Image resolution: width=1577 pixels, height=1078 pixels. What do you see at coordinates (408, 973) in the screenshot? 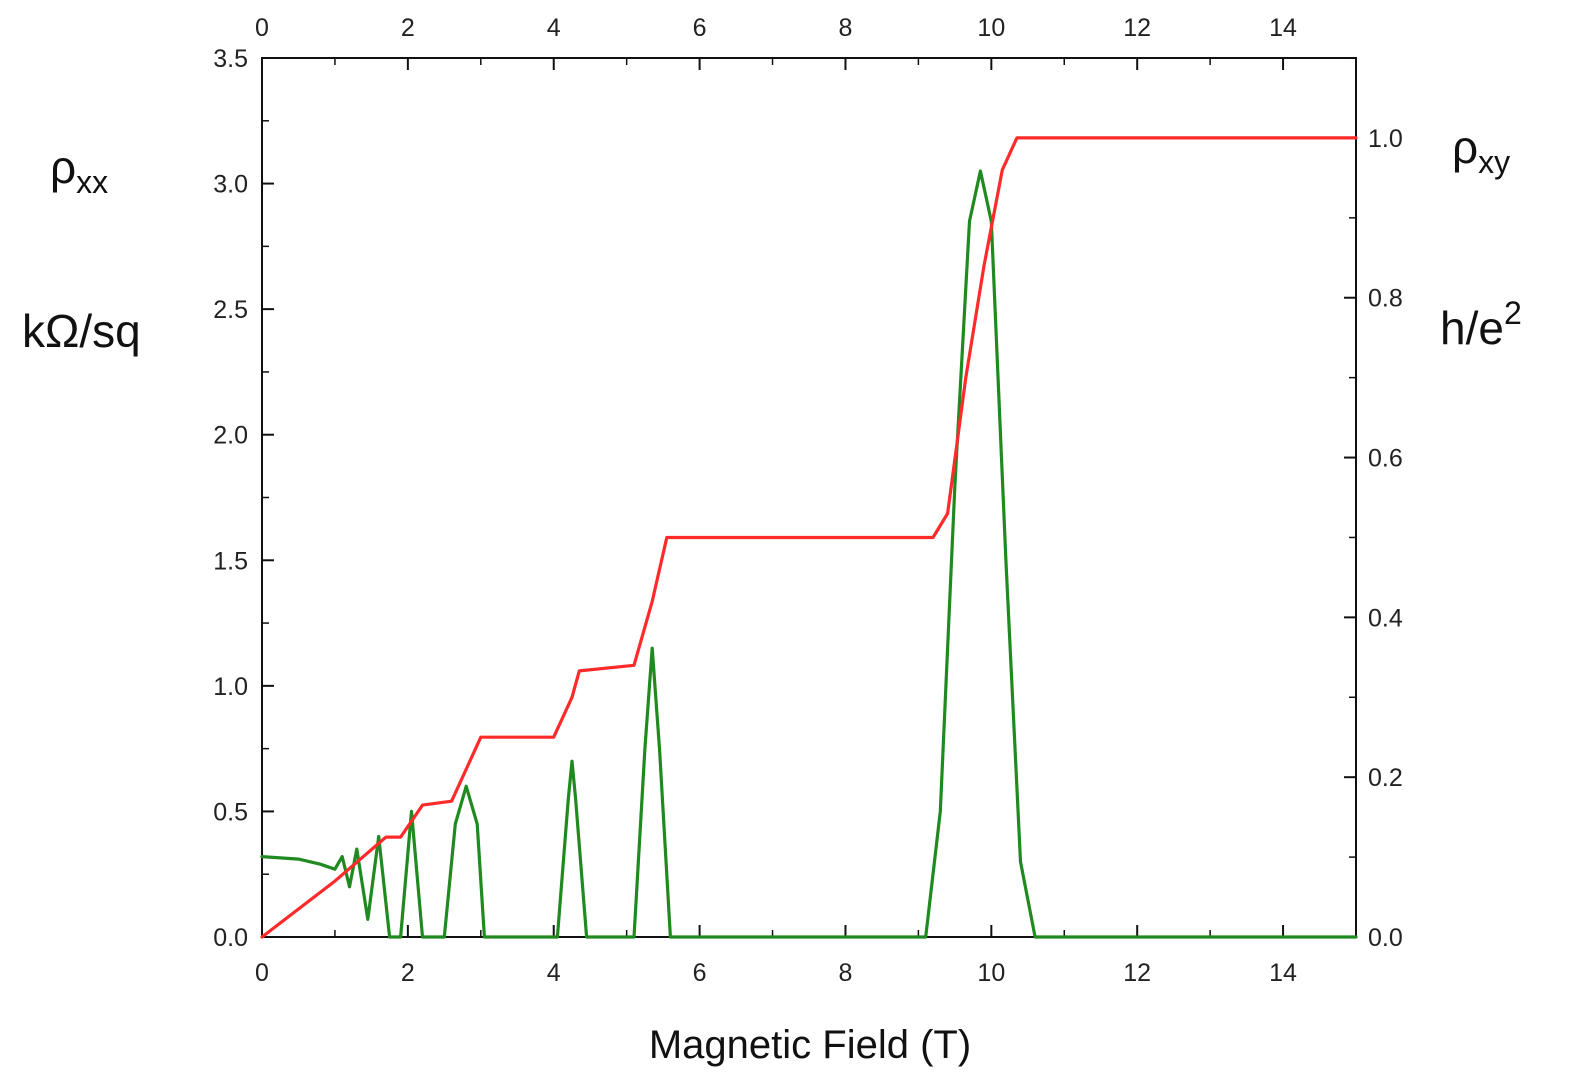
I see `x-tick-label: 2` at bounding box center [408, 973].